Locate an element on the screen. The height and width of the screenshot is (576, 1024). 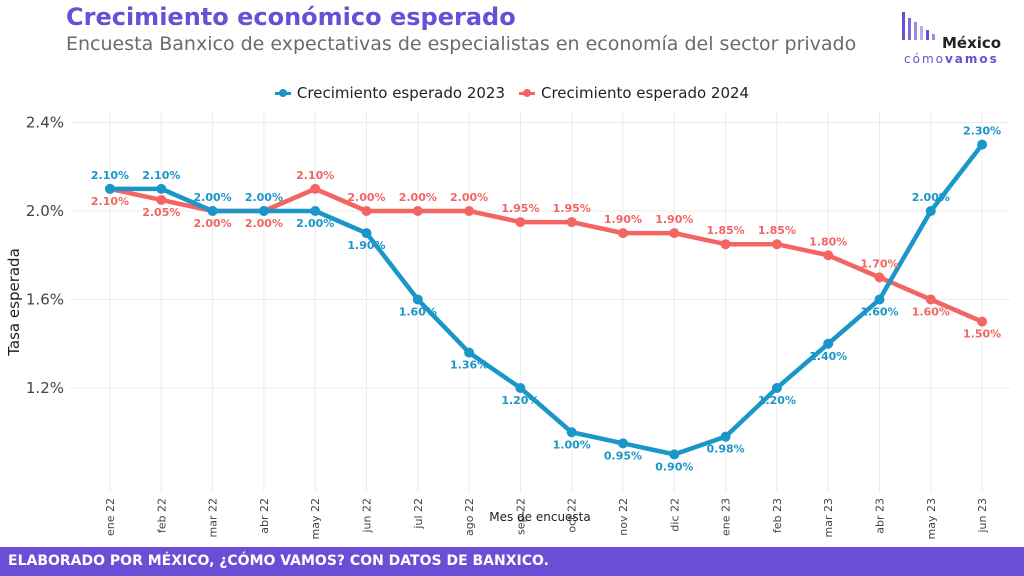
x-tick-label: ene 23 is located at coordinates (726, 517).